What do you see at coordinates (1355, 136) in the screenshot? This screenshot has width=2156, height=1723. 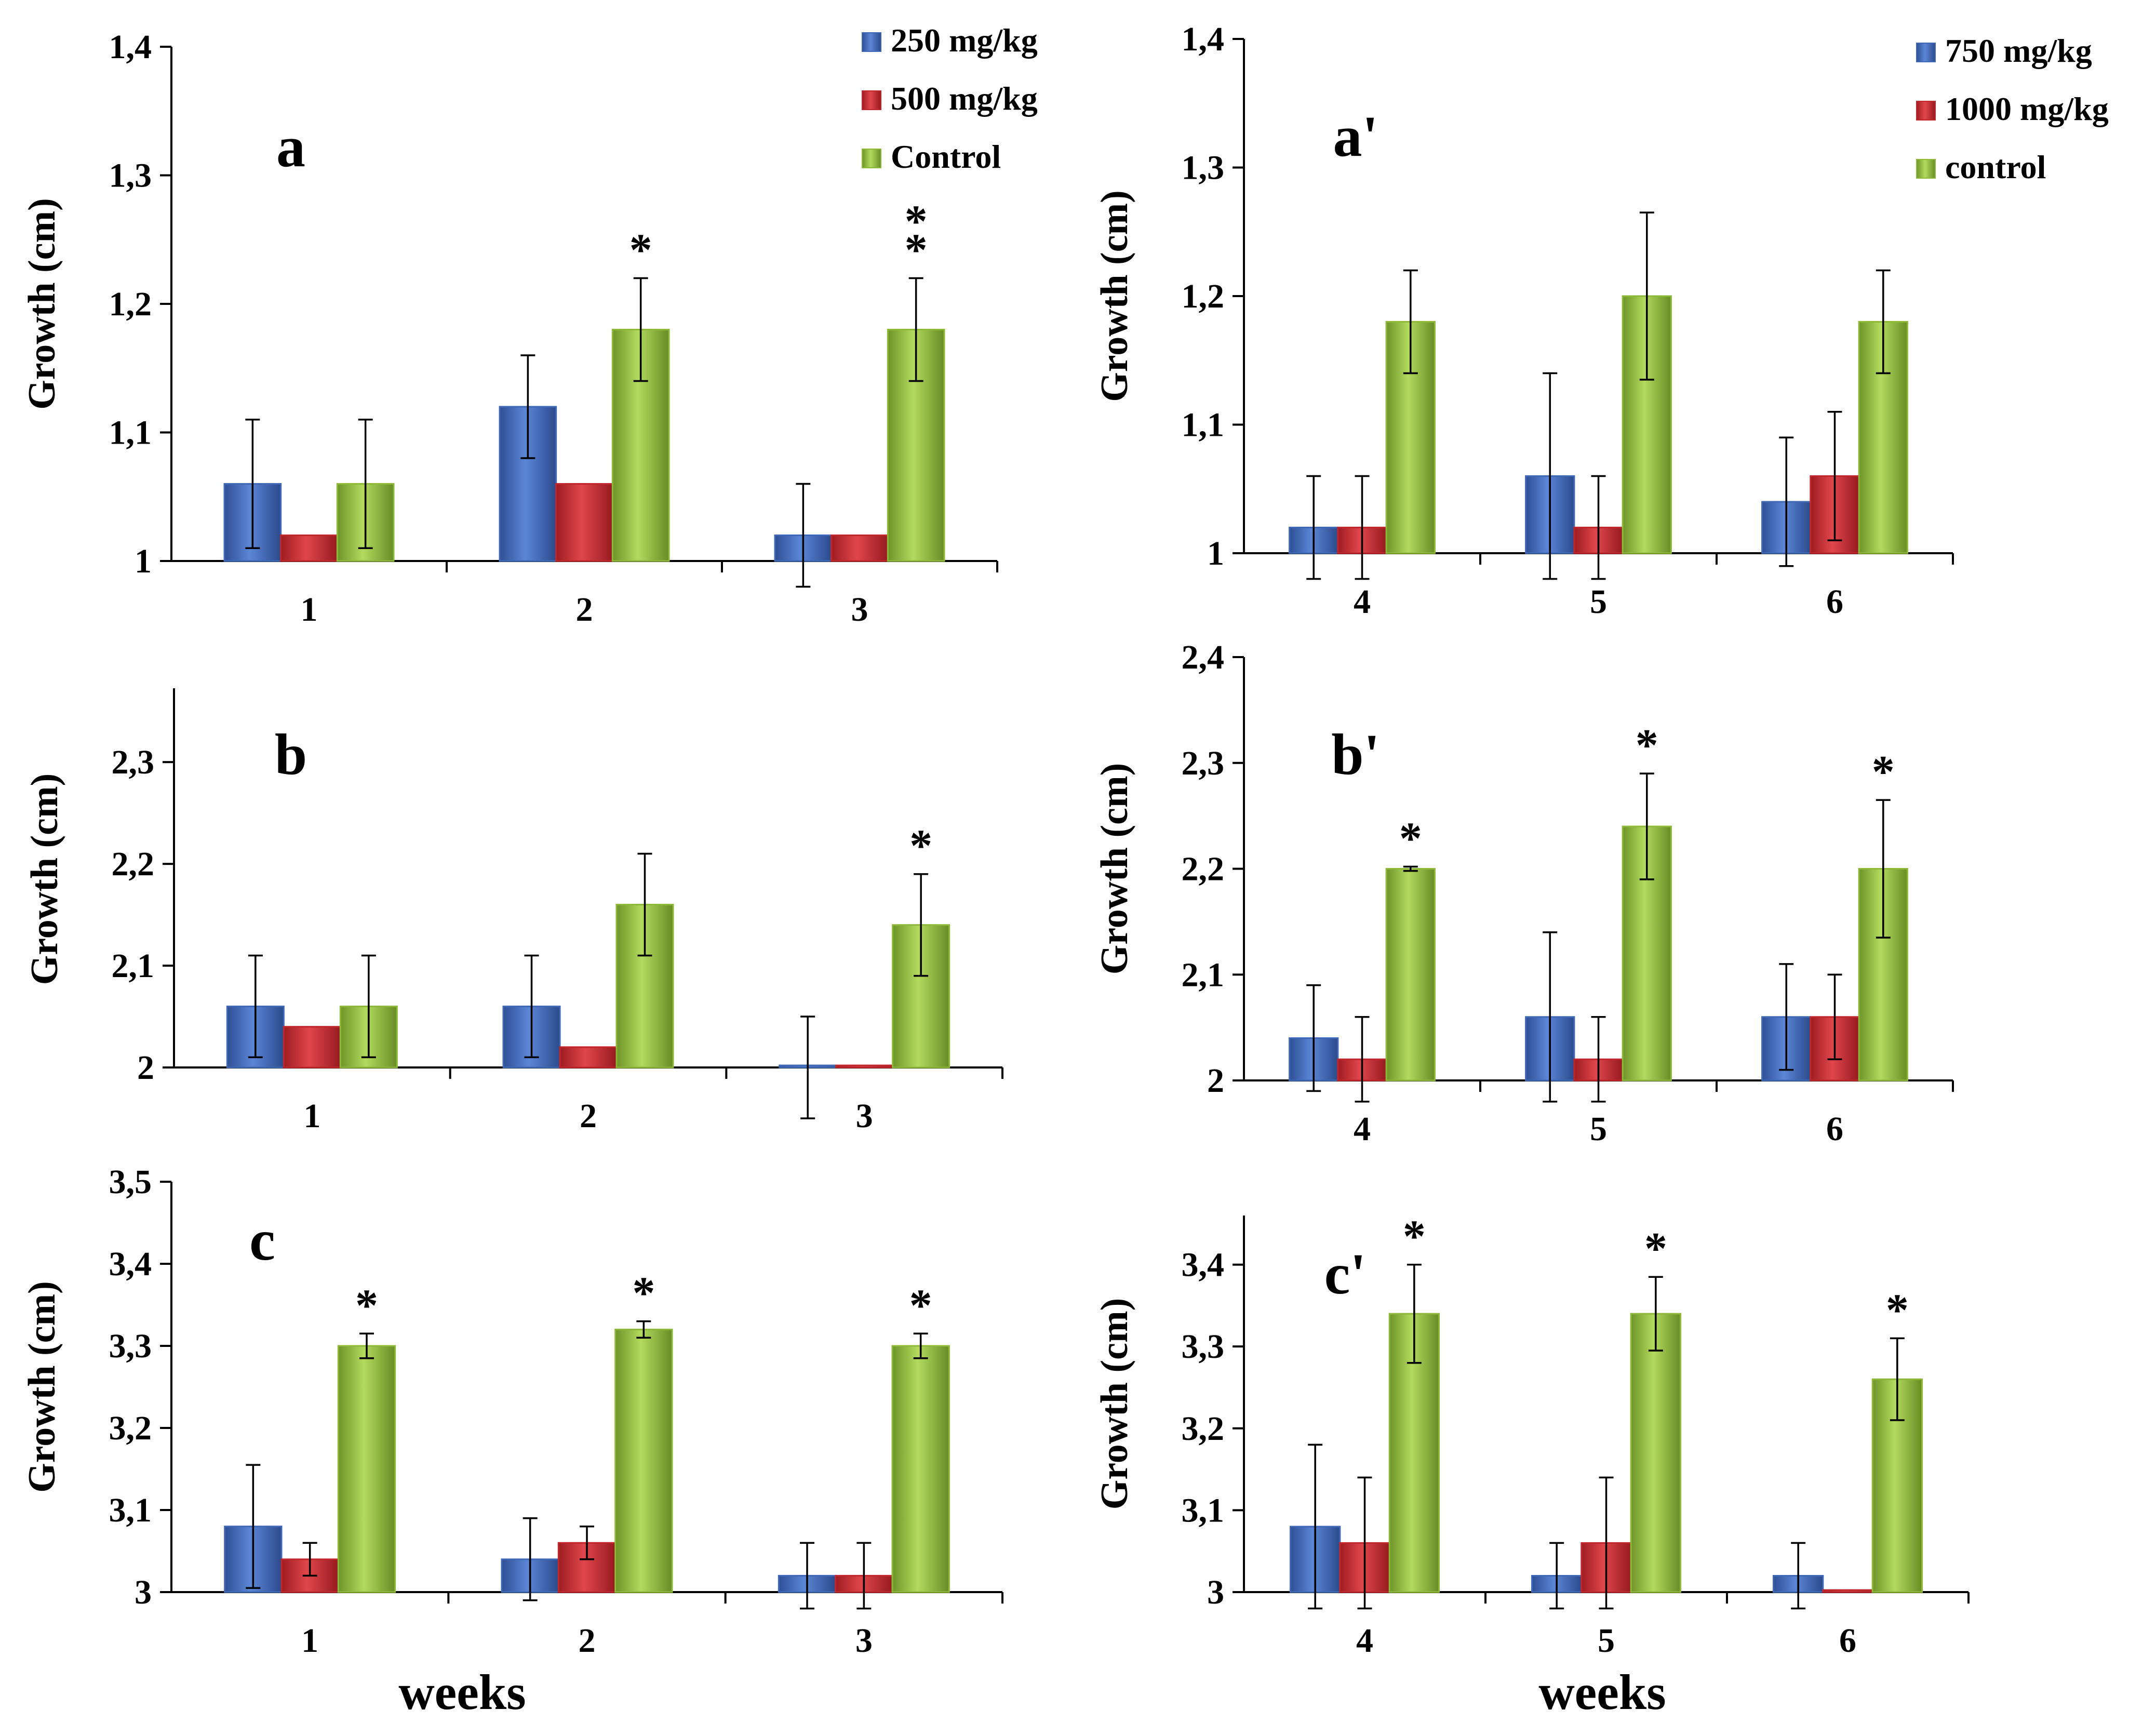 I see `panel-label: a'` at bounding box center [1355, 136].